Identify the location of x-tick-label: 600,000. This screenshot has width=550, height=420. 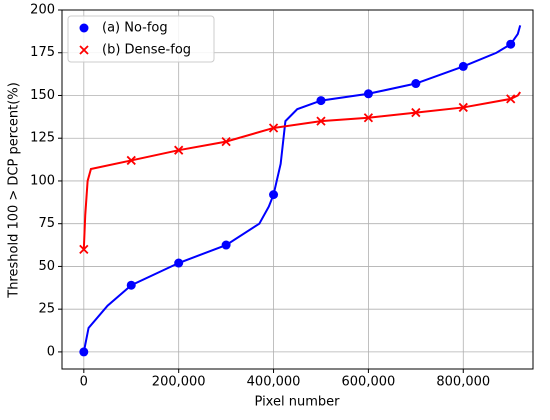
(369, 382).